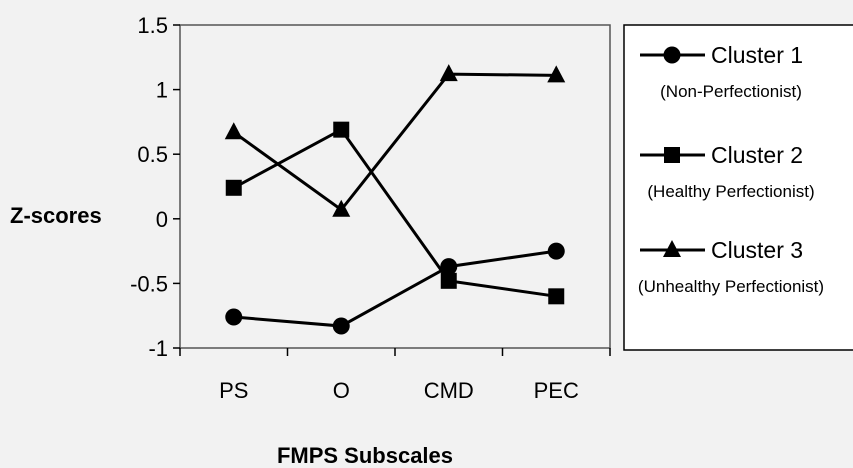 The height and width of the screenshot is (468, 853). I want to click on x-tick-label: O, so click(341, 390).